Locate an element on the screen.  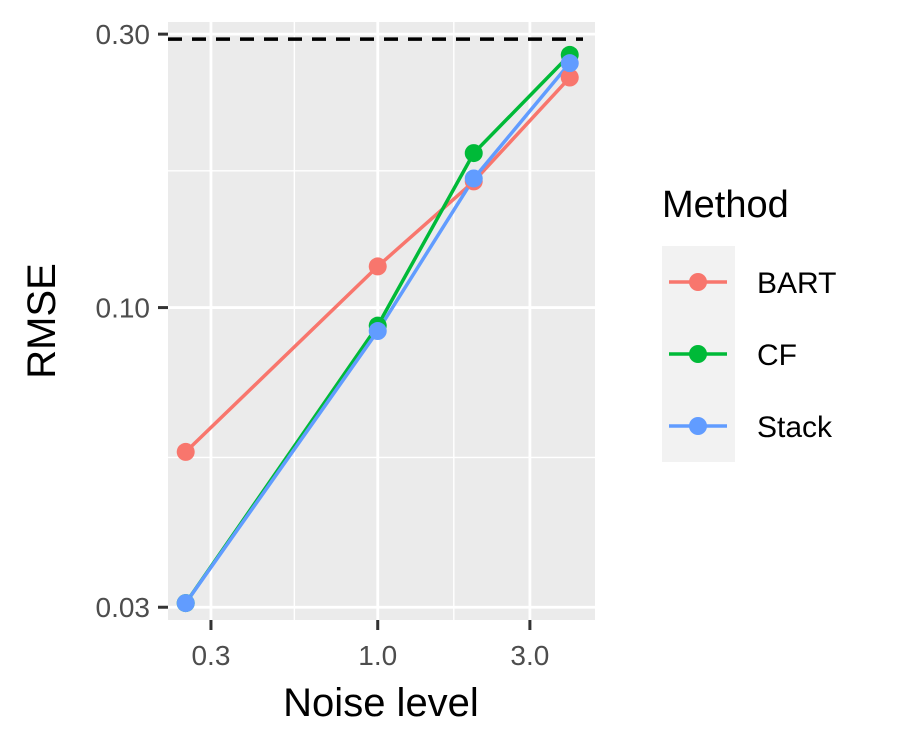
x-tick-label: 3.0 is located at coordinates (529, 655).